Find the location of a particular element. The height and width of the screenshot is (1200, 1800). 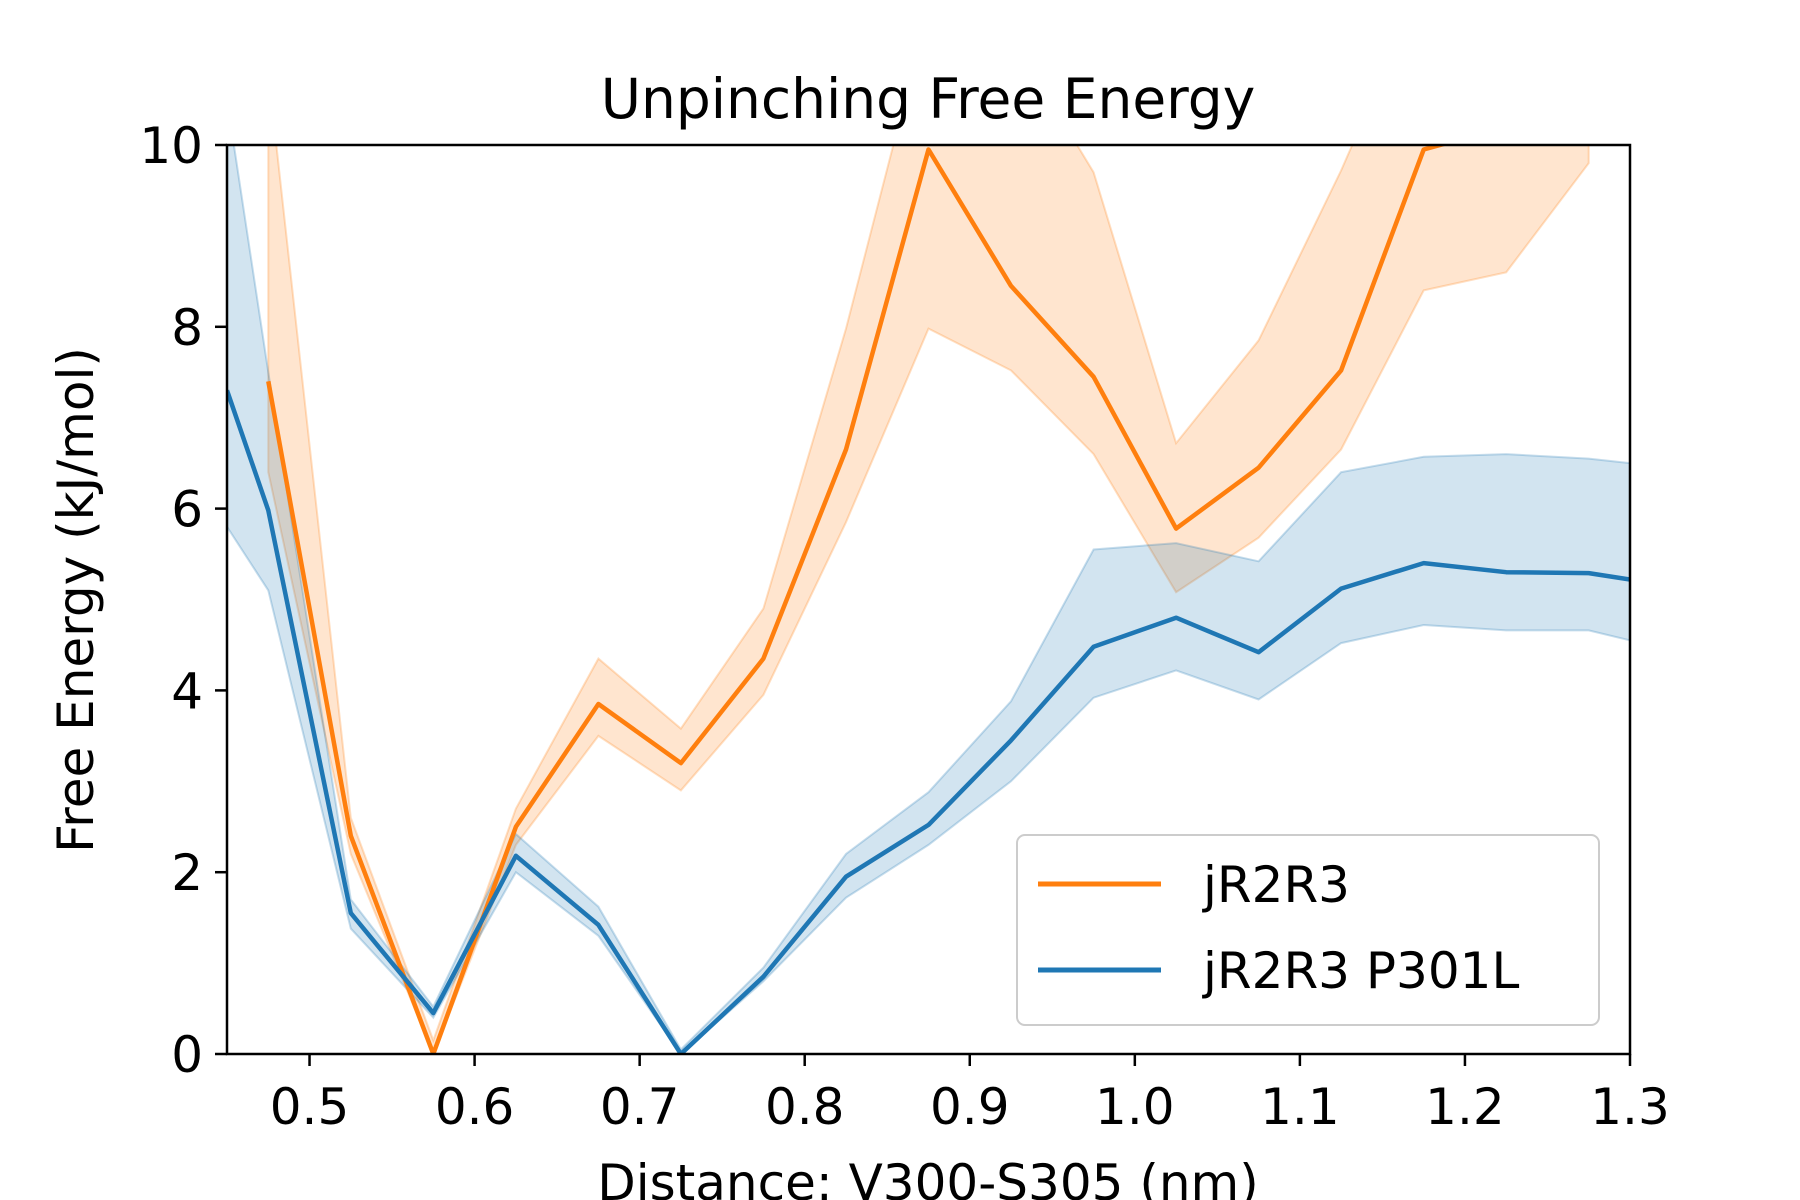

x-tick-label: 0.8 is located at coordinates (805, 1107).